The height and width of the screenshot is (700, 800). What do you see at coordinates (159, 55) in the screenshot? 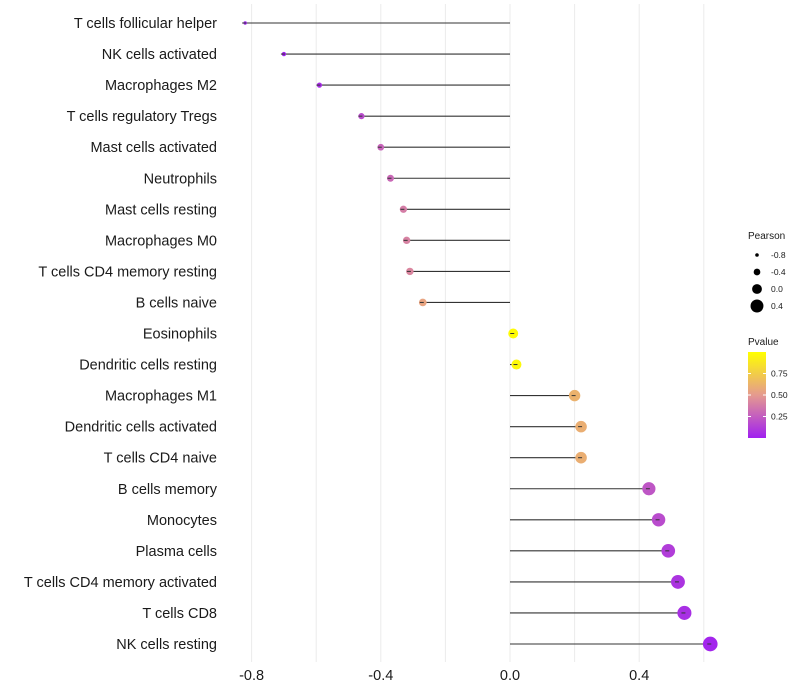
I see `category-label: NK cells activated` at bounding box center [159, 55].